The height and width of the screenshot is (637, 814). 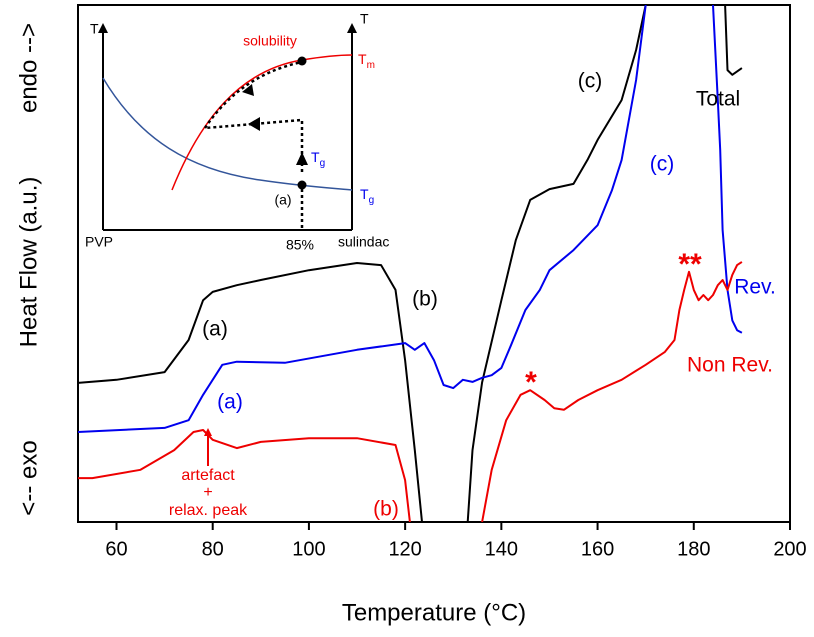 I want to click on series-label: Non Rev., so click(x=730, y=365).